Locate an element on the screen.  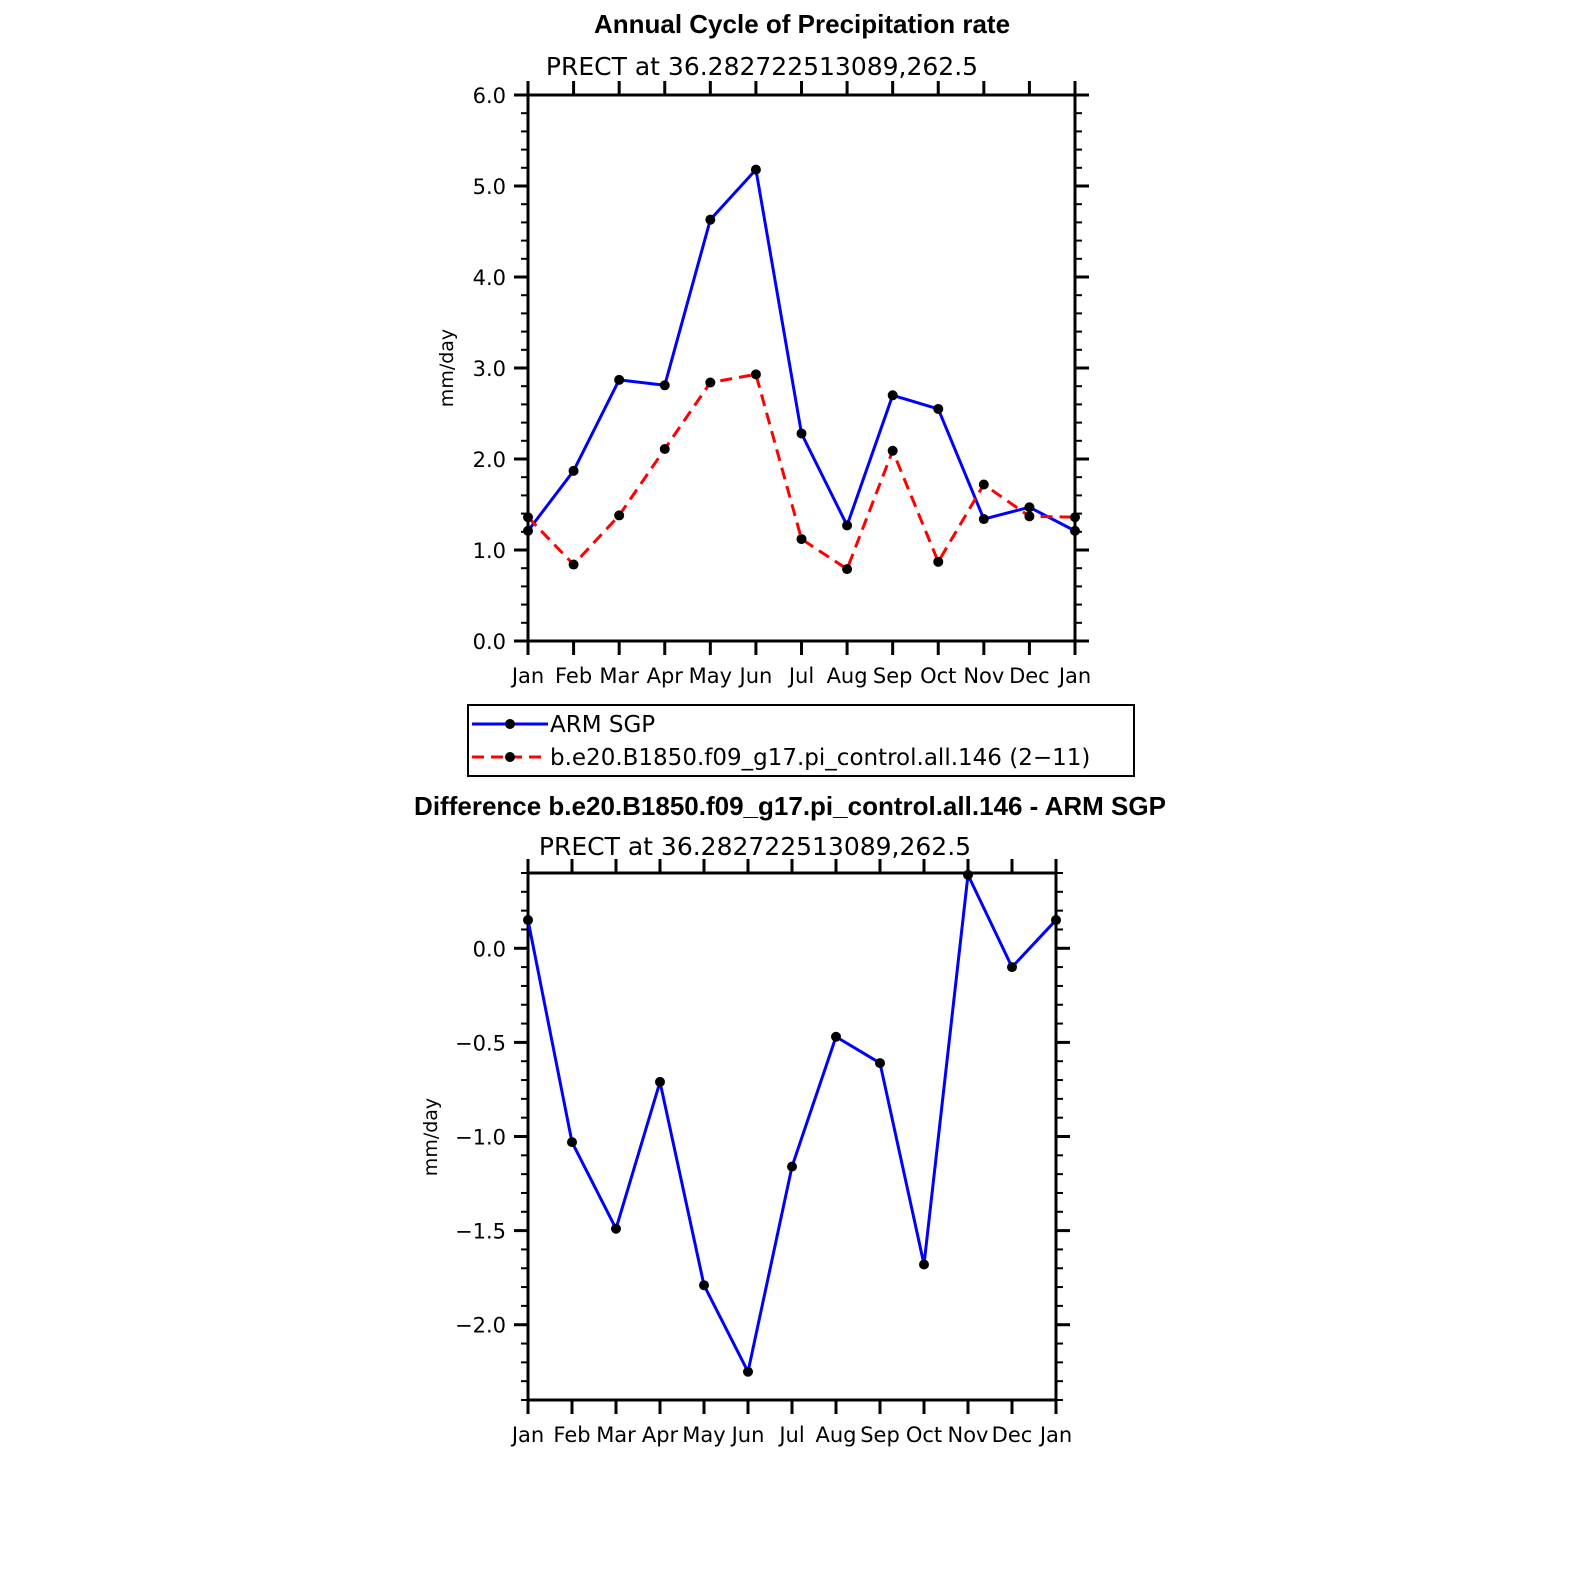
y-tick-label: −0.5 is located at coordinates (480, 1043).